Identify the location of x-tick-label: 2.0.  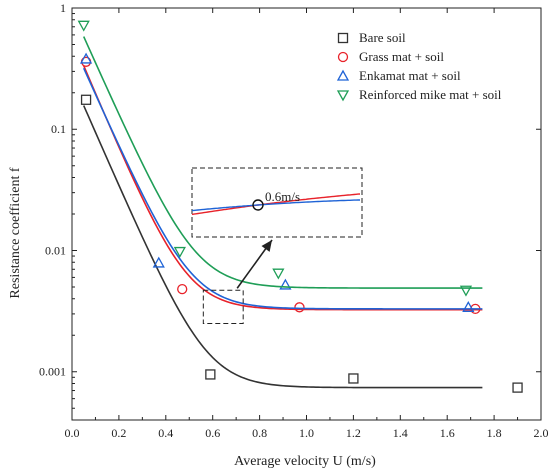
(541, 433).